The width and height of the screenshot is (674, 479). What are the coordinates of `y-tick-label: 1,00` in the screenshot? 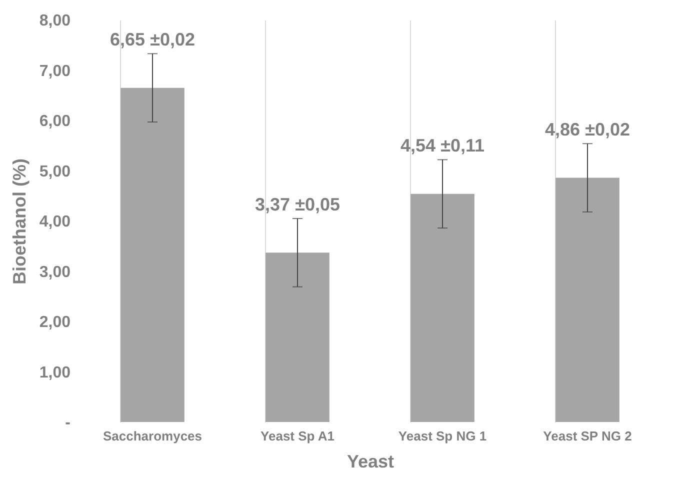 It's located at (55, 373).